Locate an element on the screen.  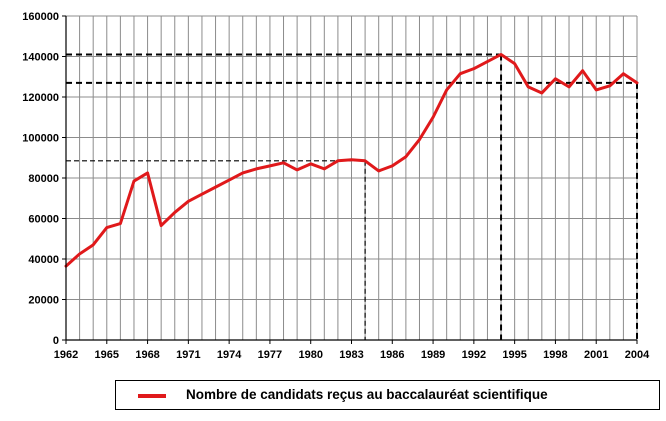
x-tick-label: 1977 is located at coordinates (270, 355).